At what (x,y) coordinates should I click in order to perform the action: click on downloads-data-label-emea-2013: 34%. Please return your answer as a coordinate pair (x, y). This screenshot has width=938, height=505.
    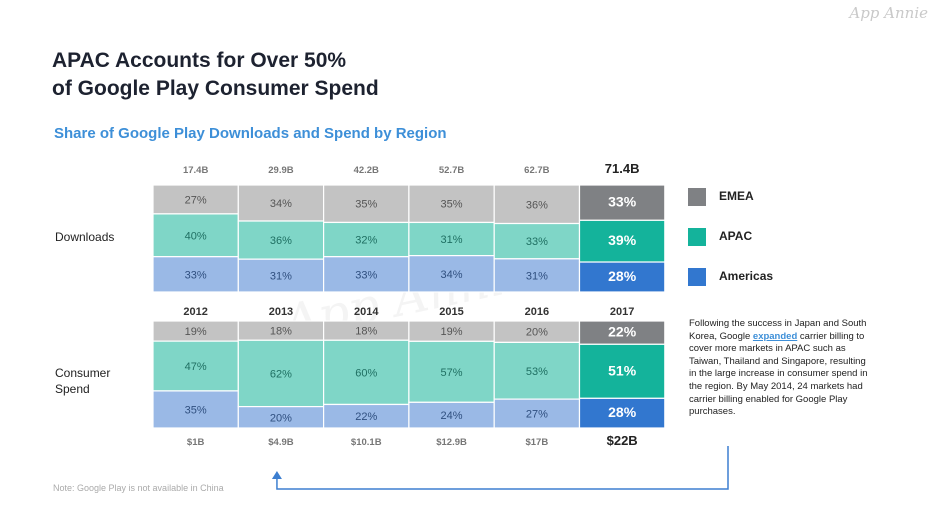
    Looking at the image, I should click on (281, 204).